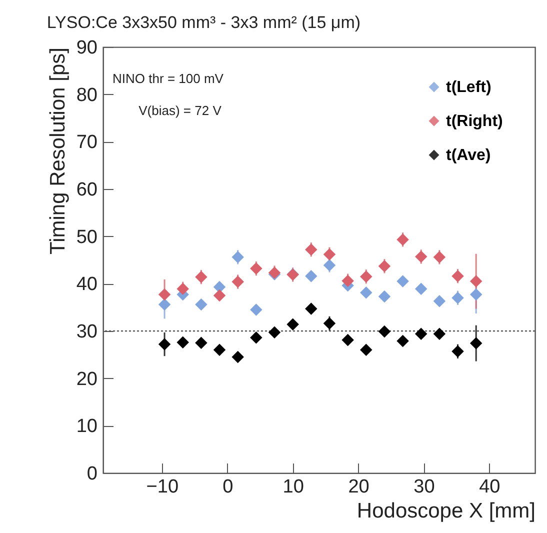 The height and width of the screenshot is (533, 547). What do you see at coordinates (489, 487) in the screenshot?
I see `x-tick-label: 40` at bounding box center [489, 487].